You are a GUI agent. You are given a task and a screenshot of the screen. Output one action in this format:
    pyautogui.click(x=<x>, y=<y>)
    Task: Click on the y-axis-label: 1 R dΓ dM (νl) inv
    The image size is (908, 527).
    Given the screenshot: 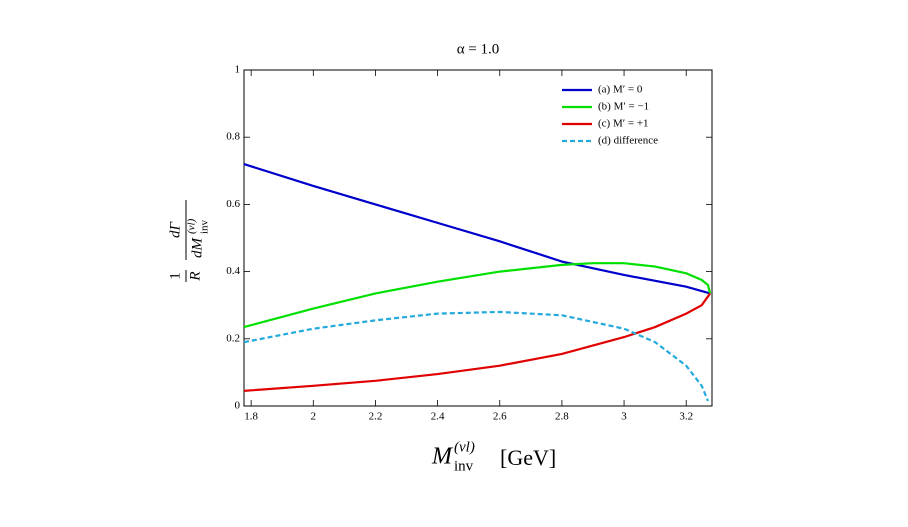 What is the action you would take?
    pyautogui.click(x=189, y=241)
    